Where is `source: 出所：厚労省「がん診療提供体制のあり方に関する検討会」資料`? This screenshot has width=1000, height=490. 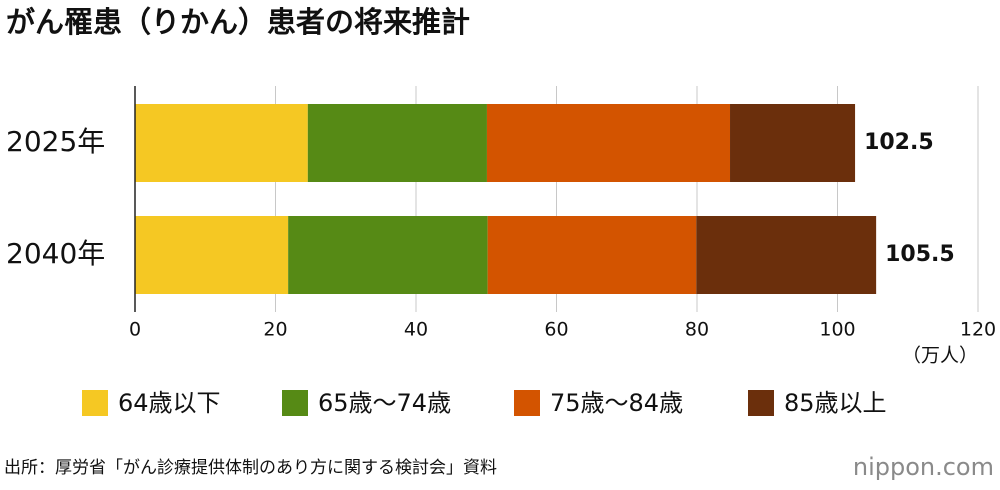 source: 出所：厚労省「がん診療提供体制のあり方に関する検討会」資料 is located at coordinates (250, 468).